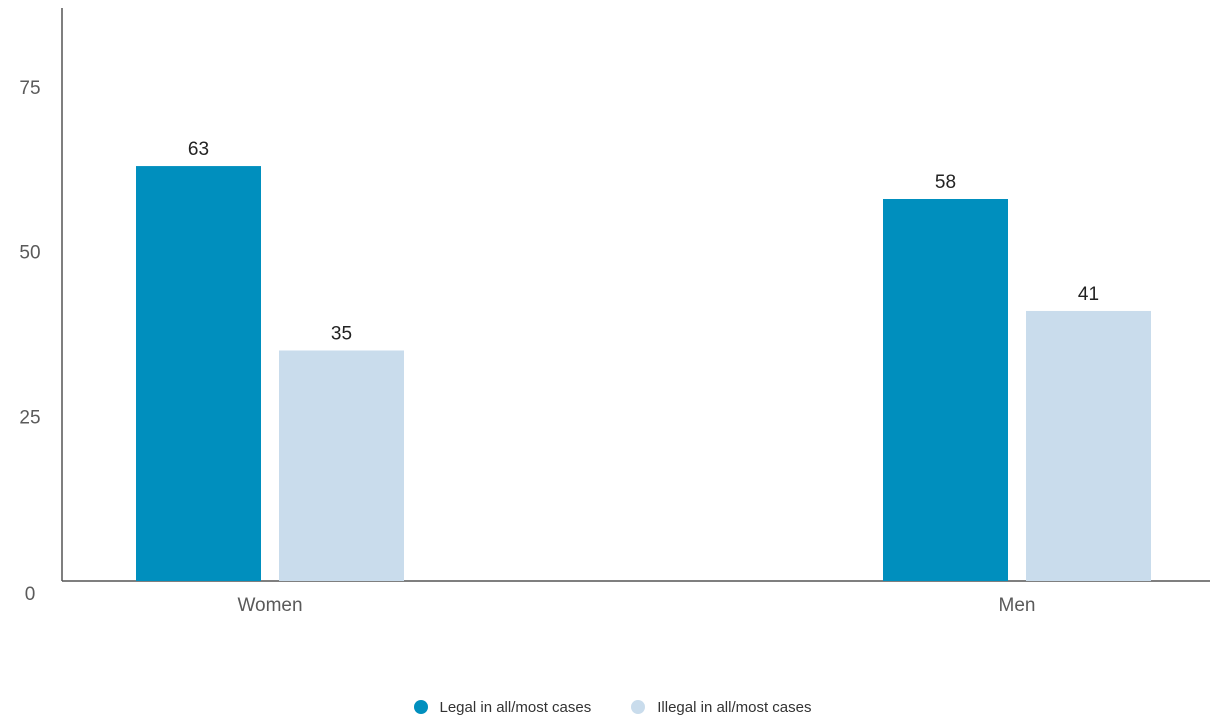  I want to click on legend-swatch-illegal, so click(638, 707).